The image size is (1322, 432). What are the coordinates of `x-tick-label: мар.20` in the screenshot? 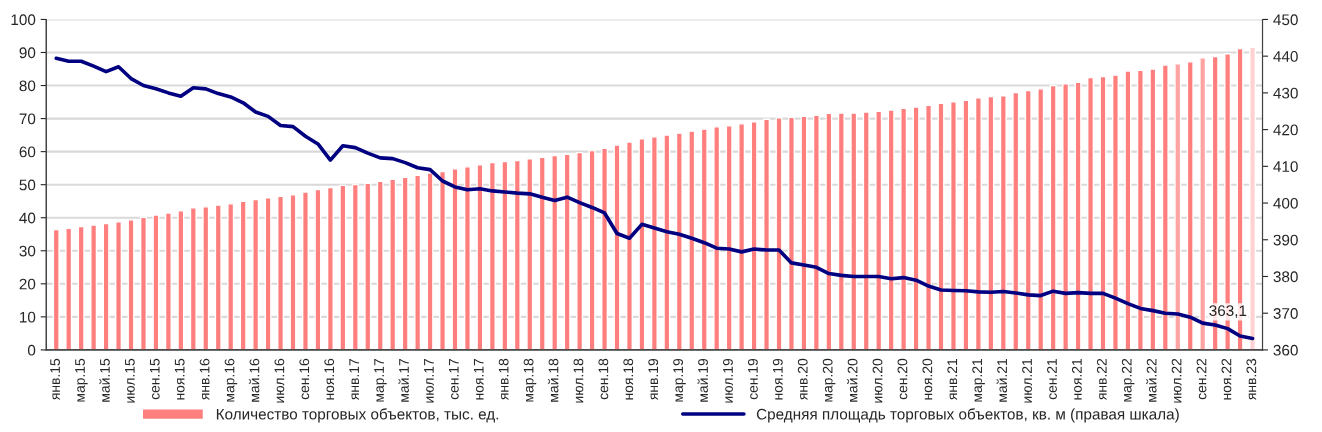 It's located at (829, 380).